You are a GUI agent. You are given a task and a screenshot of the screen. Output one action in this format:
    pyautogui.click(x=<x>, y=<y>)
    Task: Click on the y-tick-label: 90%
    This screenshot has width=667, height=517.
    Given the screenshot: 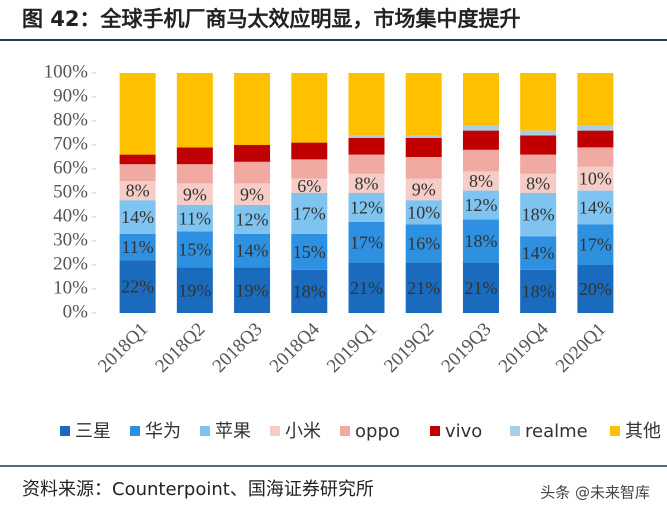 What is the action you would take?
    pyautogui.click(x=70, y=95)
    